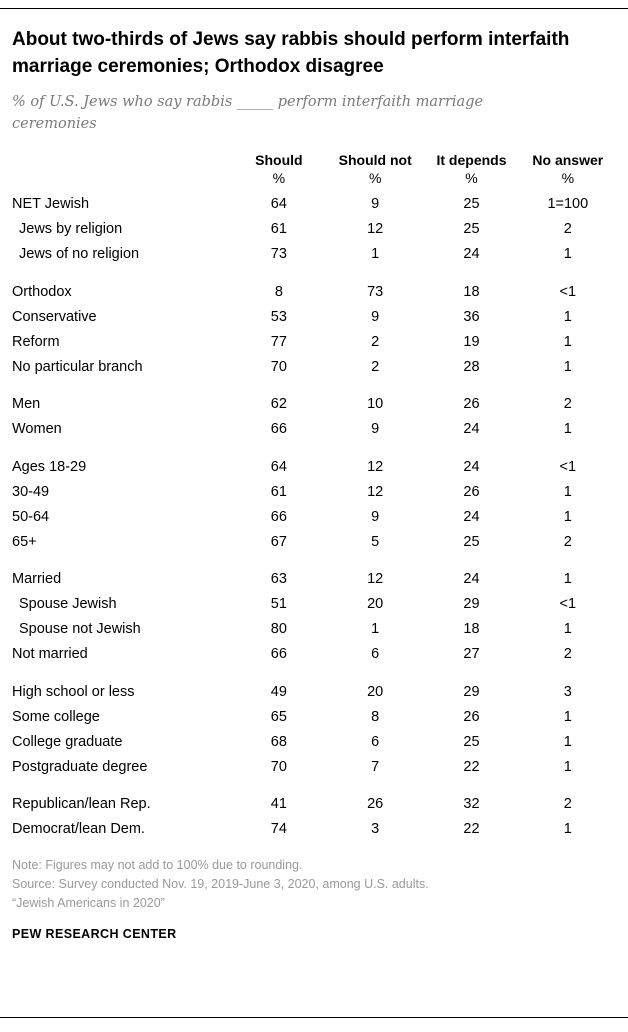  Describe the element at coordinates (278, 741) in the screenshot. I see `cell-value: 68` at that location.